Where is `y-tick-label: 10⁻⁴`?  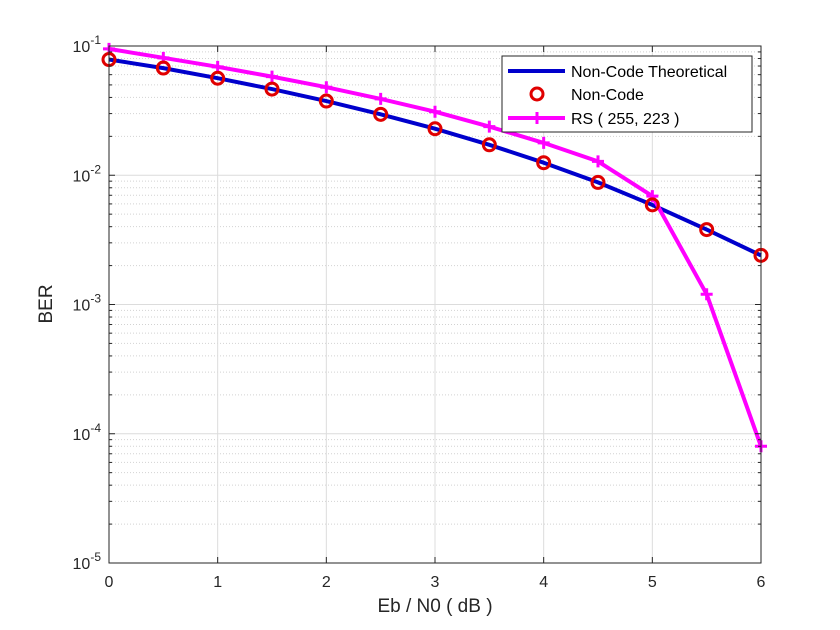 y-tick-label: 10⁻⁴ is located at coordinates (87, 432).